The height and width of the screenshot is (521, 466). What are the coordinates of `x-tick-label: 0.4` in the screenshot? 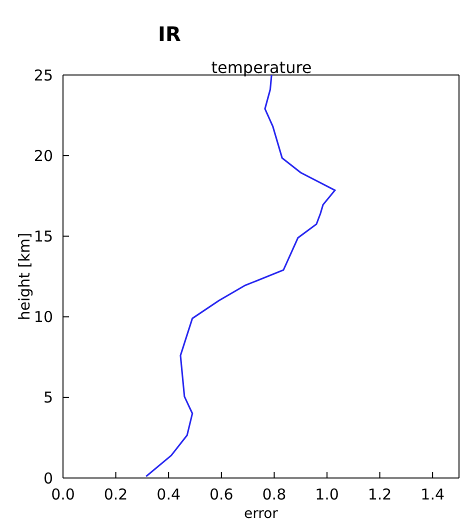 It's located at (168, 495).